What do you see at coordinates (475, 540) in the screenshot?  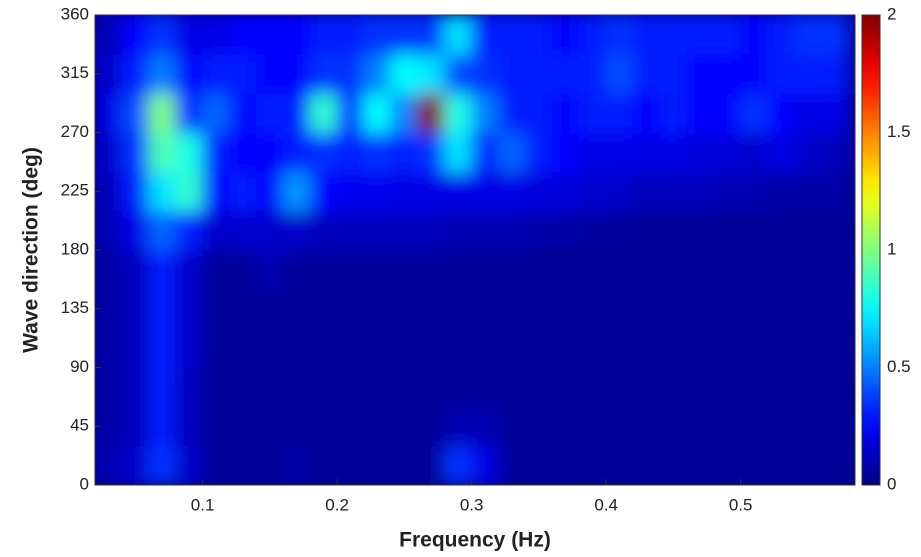 I see `x-axis-label: Frequency (Hz)` at bounding box center [475, 540].